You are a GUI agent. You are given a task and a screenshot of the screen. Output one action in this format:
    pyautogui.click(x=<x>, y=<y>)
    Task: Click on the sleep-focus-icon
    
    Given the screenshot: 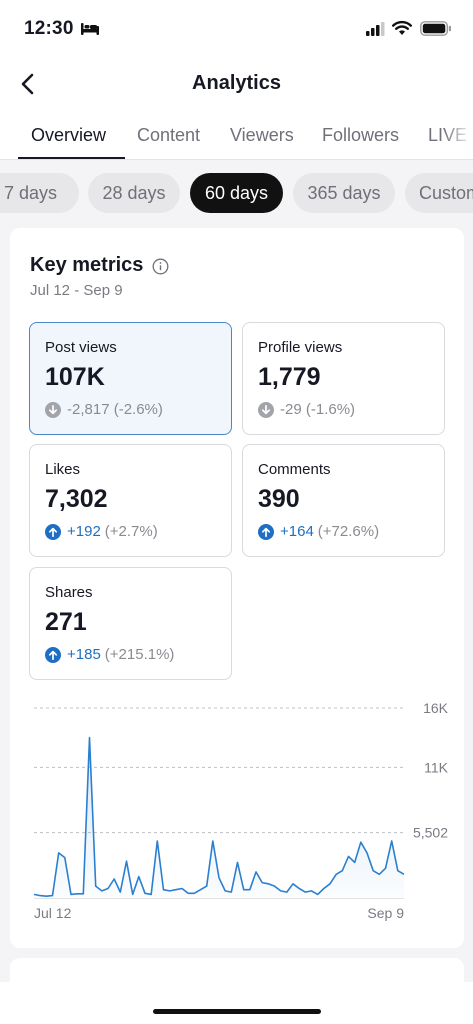 What is the action you would take?
    pyautogui.click(x=90, y=29)
    